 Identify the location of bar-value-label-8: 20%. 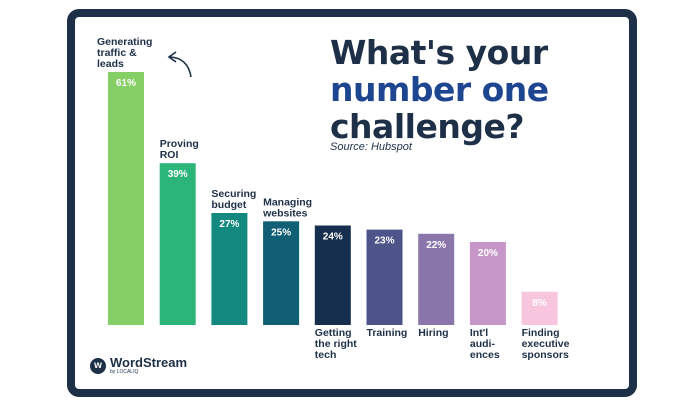
(488, 253).